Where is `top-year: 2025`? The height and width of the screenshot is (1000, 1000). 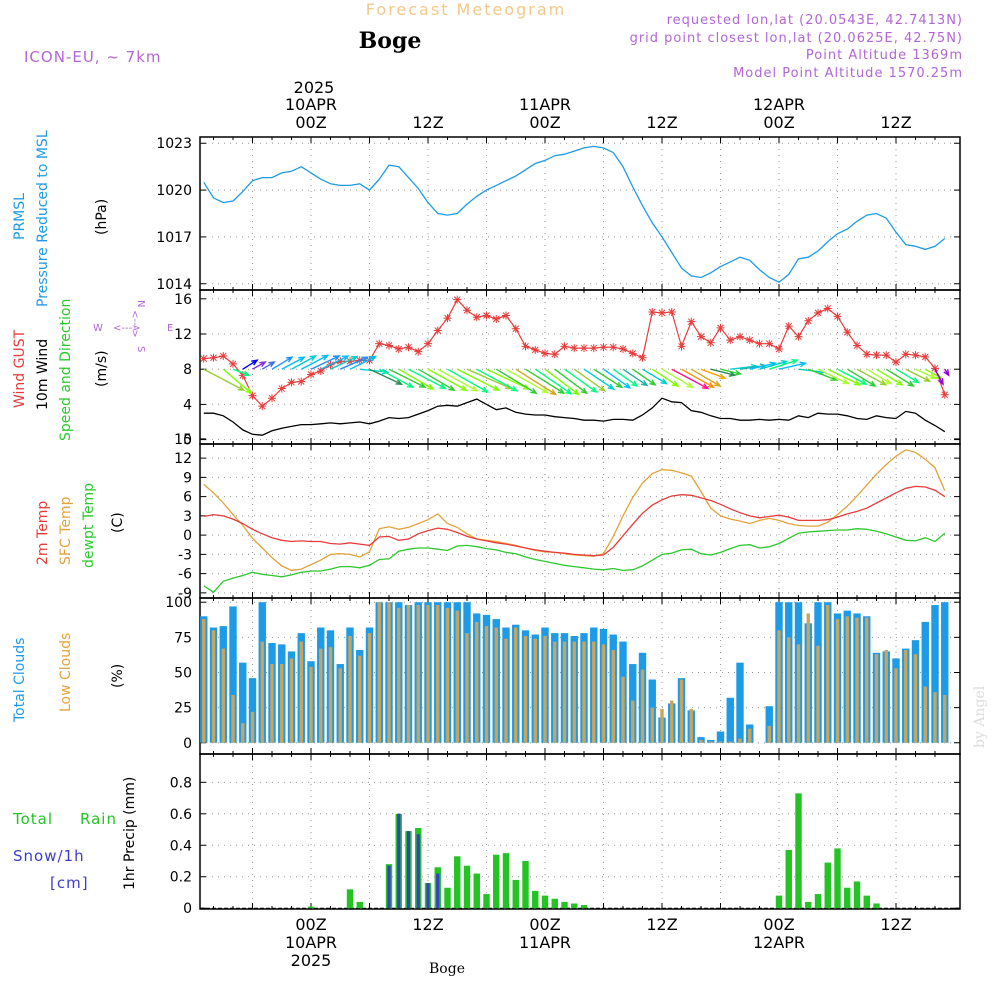
top-year: 2025 is located at coordinates (314, 87).